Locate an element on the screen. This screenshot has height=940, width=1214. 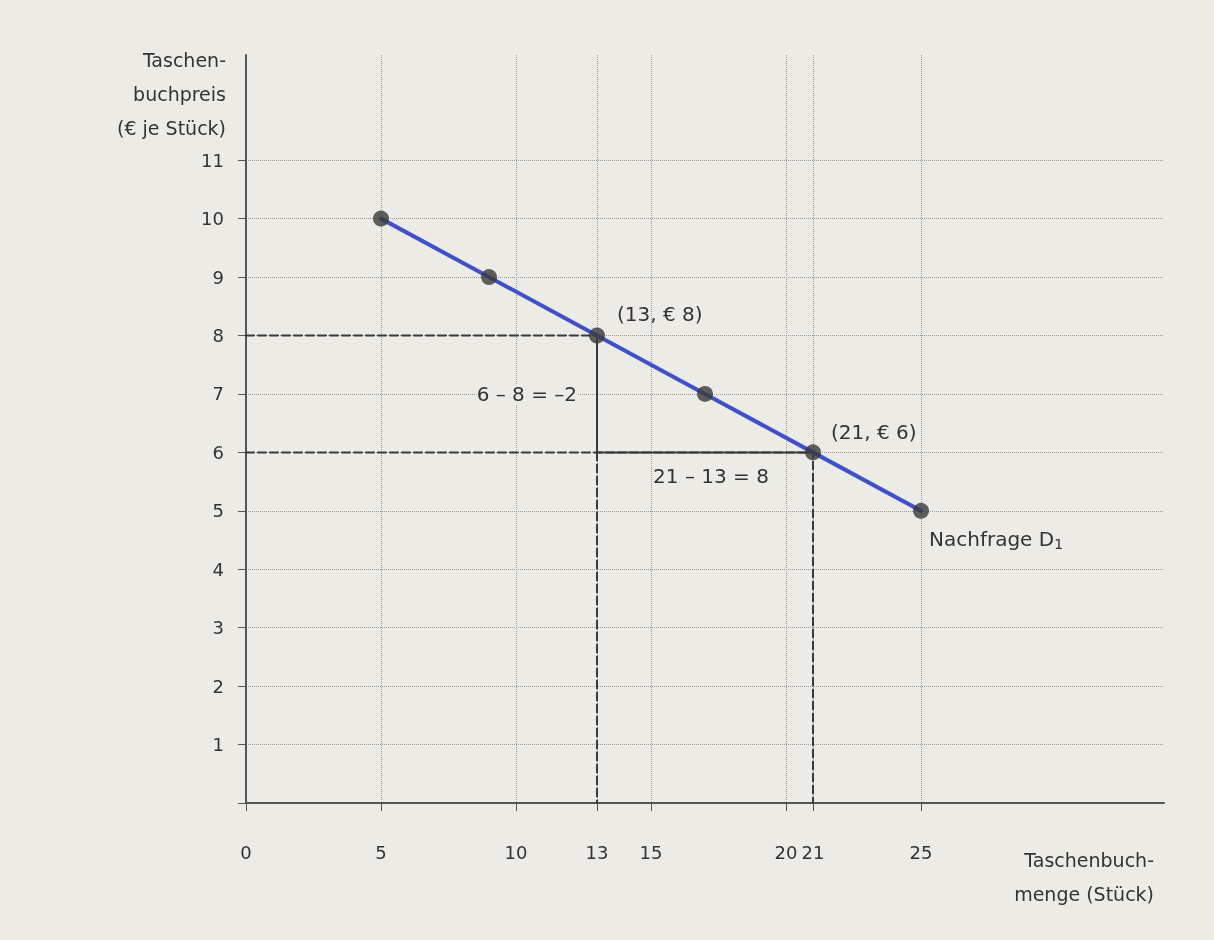
x-tick-label: 21 is located at coordinates (813, 852).